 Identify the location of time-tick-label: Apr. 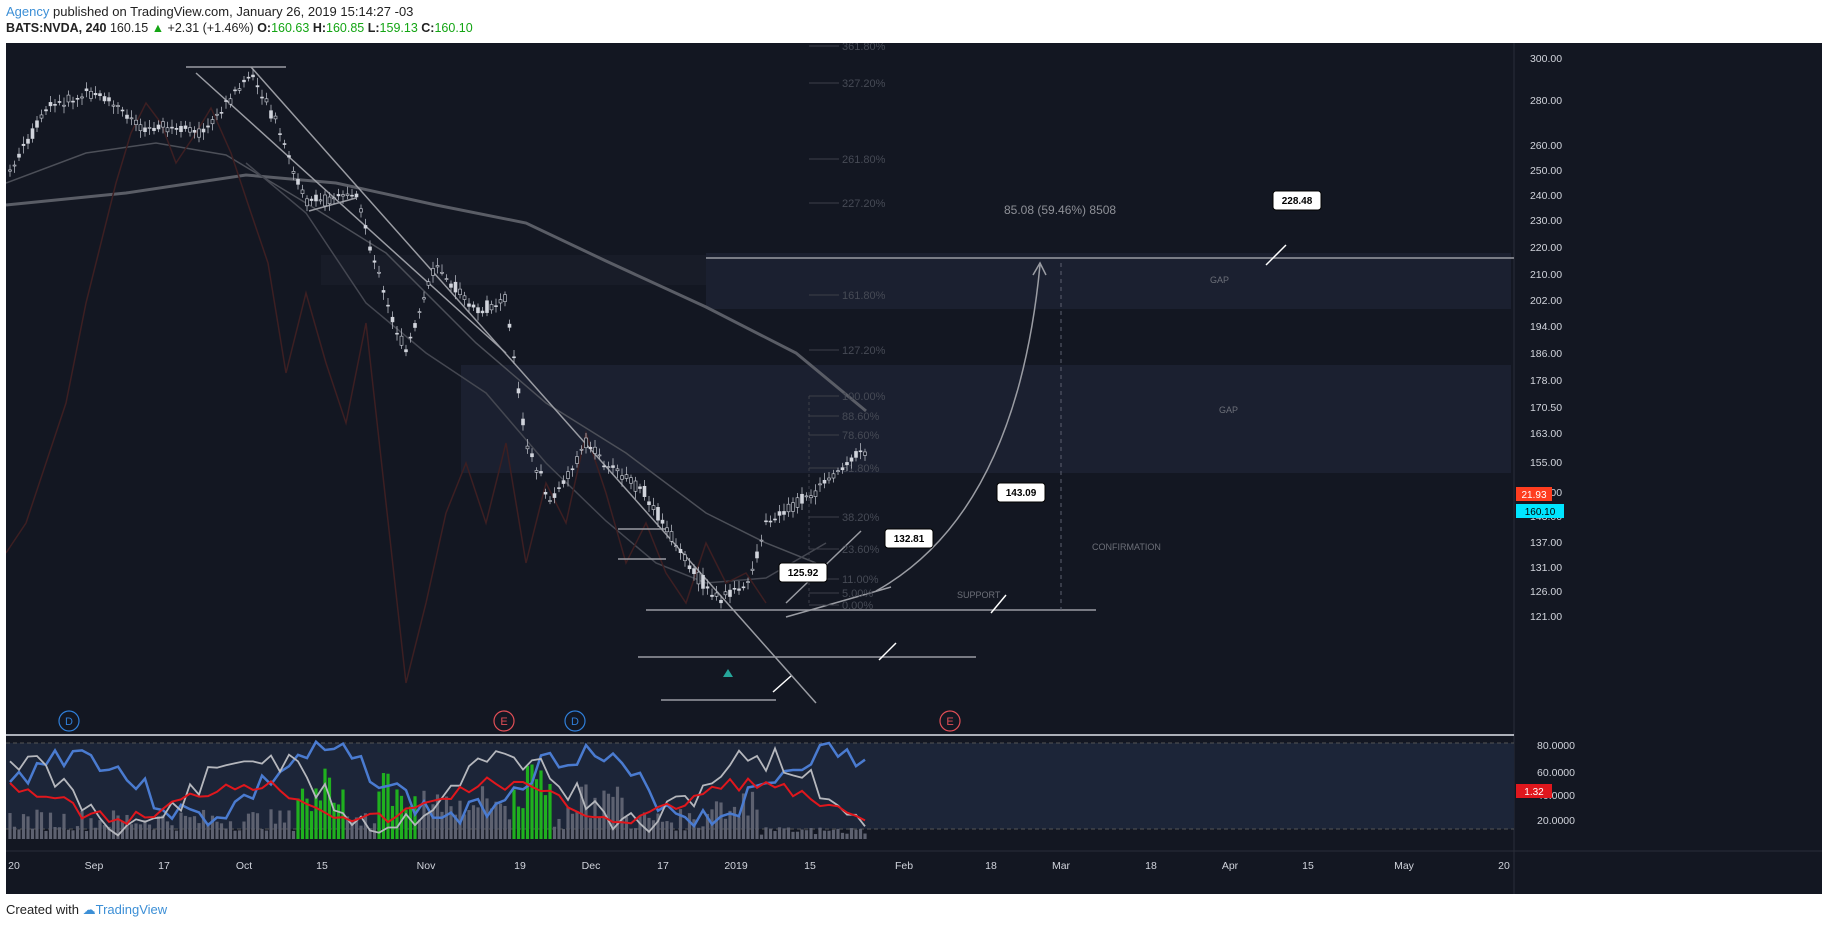
(1230, 866).